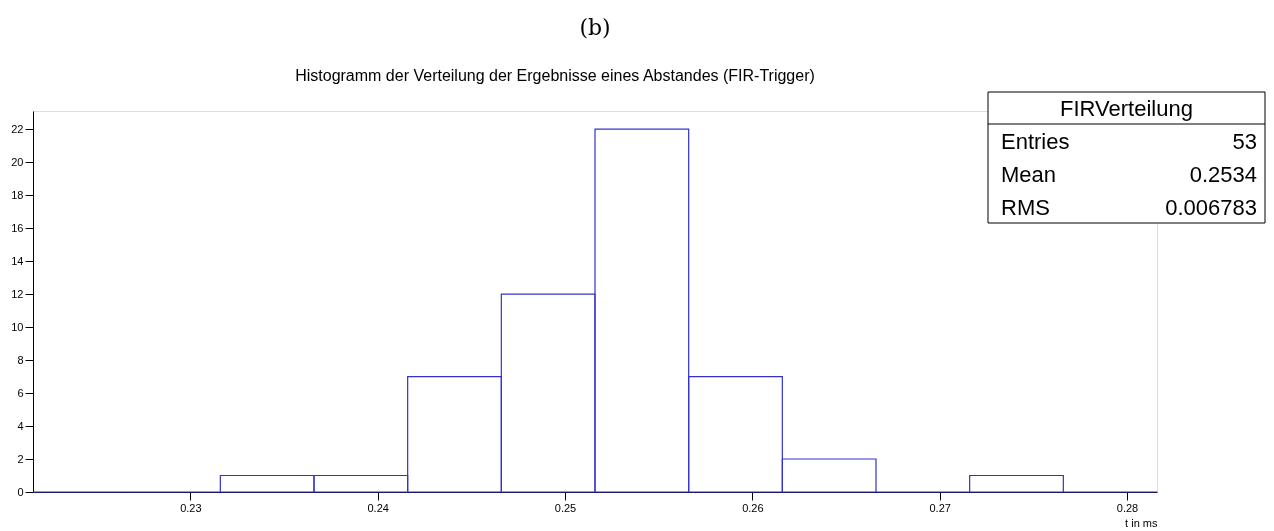  What do you see at coordinates (753, 507) in the screenshot?
I see `x-tick-label: 0.26` at bounding box center [753, 507].